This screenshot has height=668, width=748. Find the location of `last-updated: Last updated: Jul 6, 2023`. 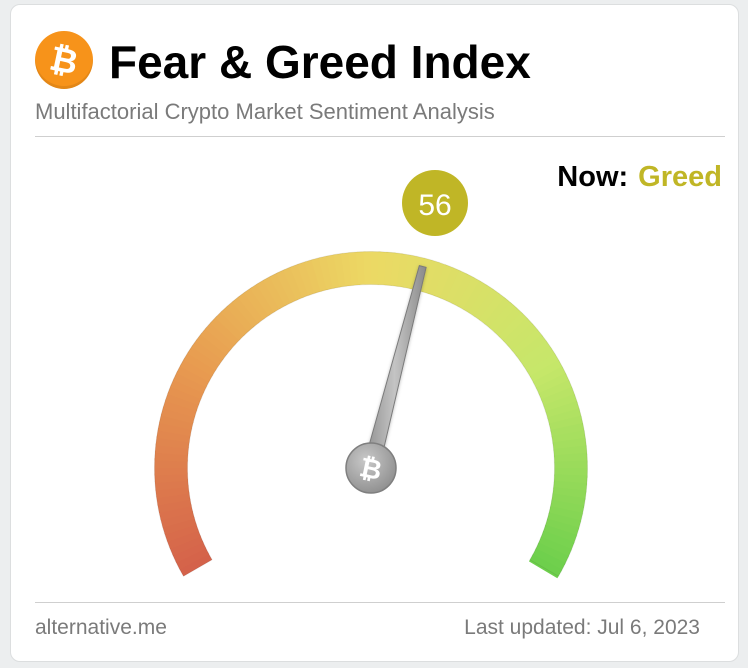

last-updated: Last updated: Jul 6, 2023 is located at coordinates (582, 627).